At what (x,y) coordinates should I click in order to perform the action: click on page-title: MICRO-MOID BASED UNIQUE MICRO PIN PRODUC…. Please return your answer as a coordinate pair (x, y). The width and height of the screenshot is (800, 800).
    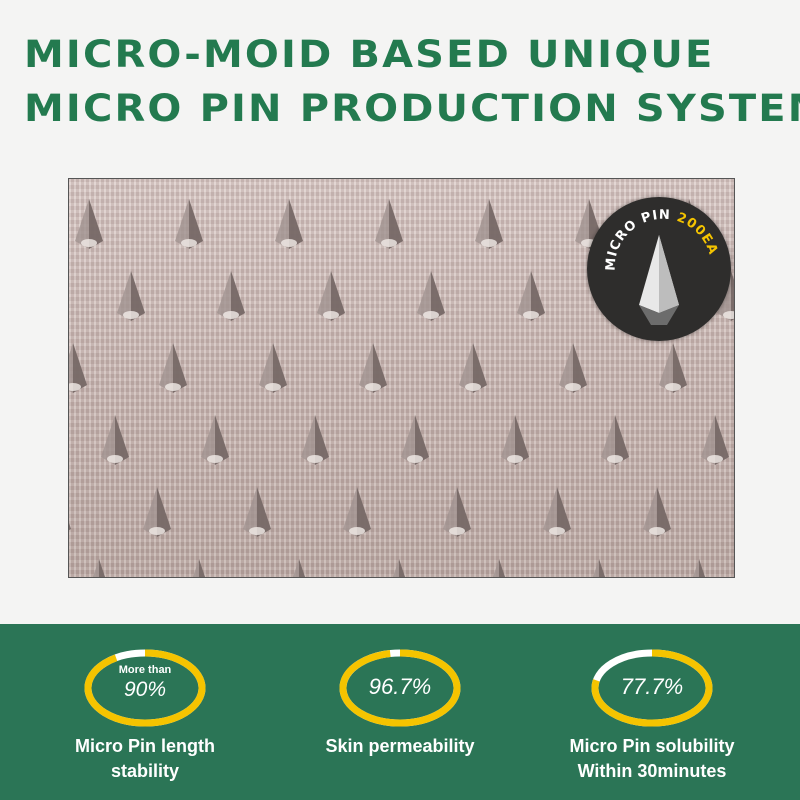
    Looking at the image, I should click on (412, 82).